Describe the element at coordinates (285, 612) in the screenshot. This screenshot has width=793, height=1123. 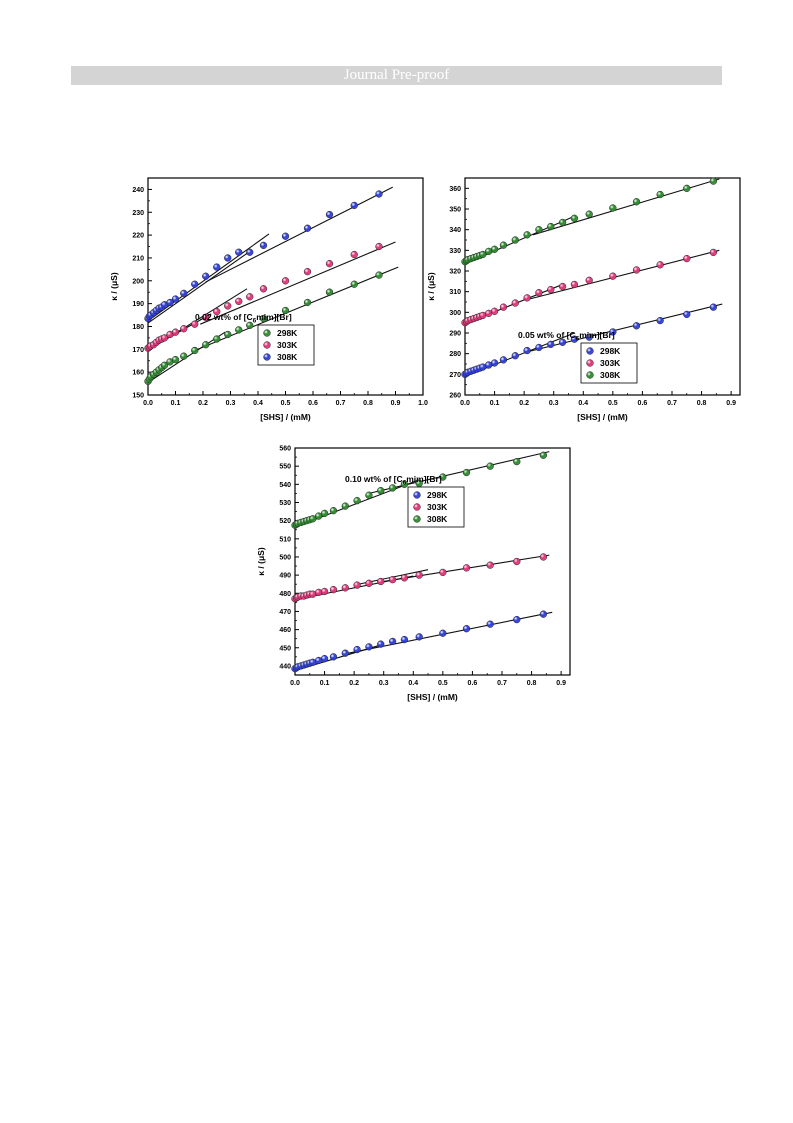
I see `y-tick-label: 470` at that location.